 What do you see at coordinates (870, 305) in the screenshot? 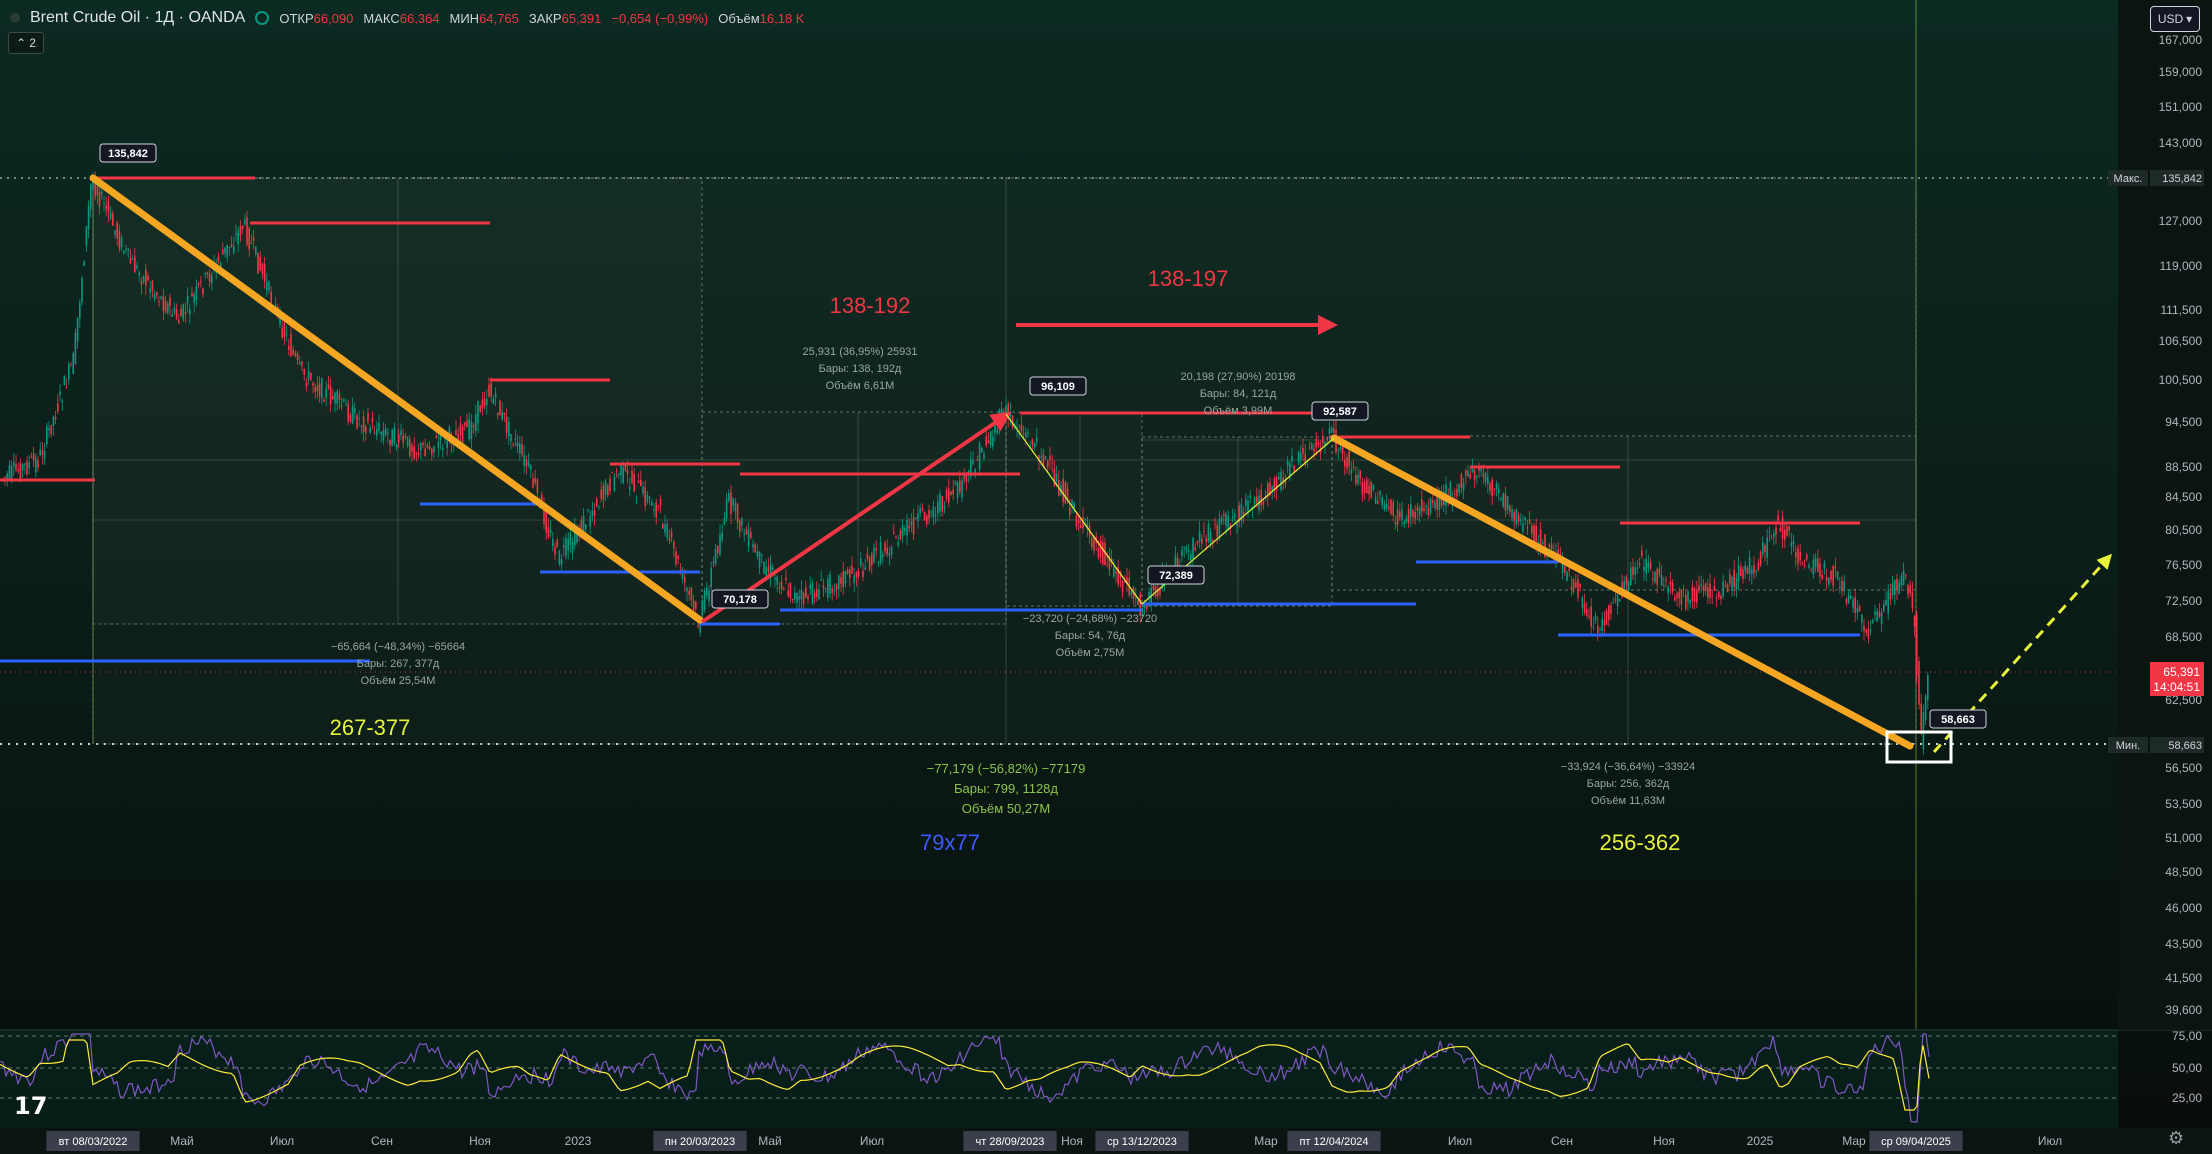
I see `range-annotation: 138-192` at bounding box center [870, 305].